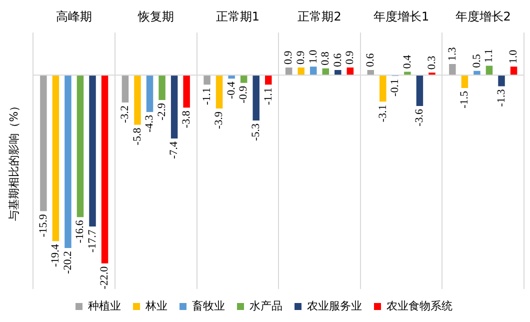  Describe the element at coordinates (231, 90) in the screenshot. I see `data-label: -0.4` at that location.